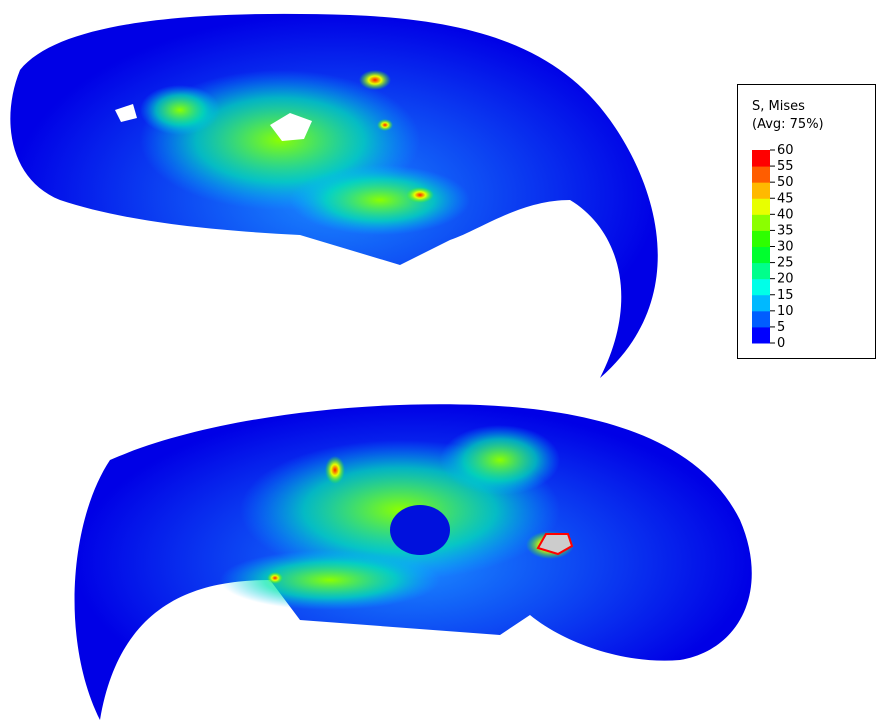 This screenshot has width=876, height=723. I want to click on tick-label: 35, so click(785, 230).